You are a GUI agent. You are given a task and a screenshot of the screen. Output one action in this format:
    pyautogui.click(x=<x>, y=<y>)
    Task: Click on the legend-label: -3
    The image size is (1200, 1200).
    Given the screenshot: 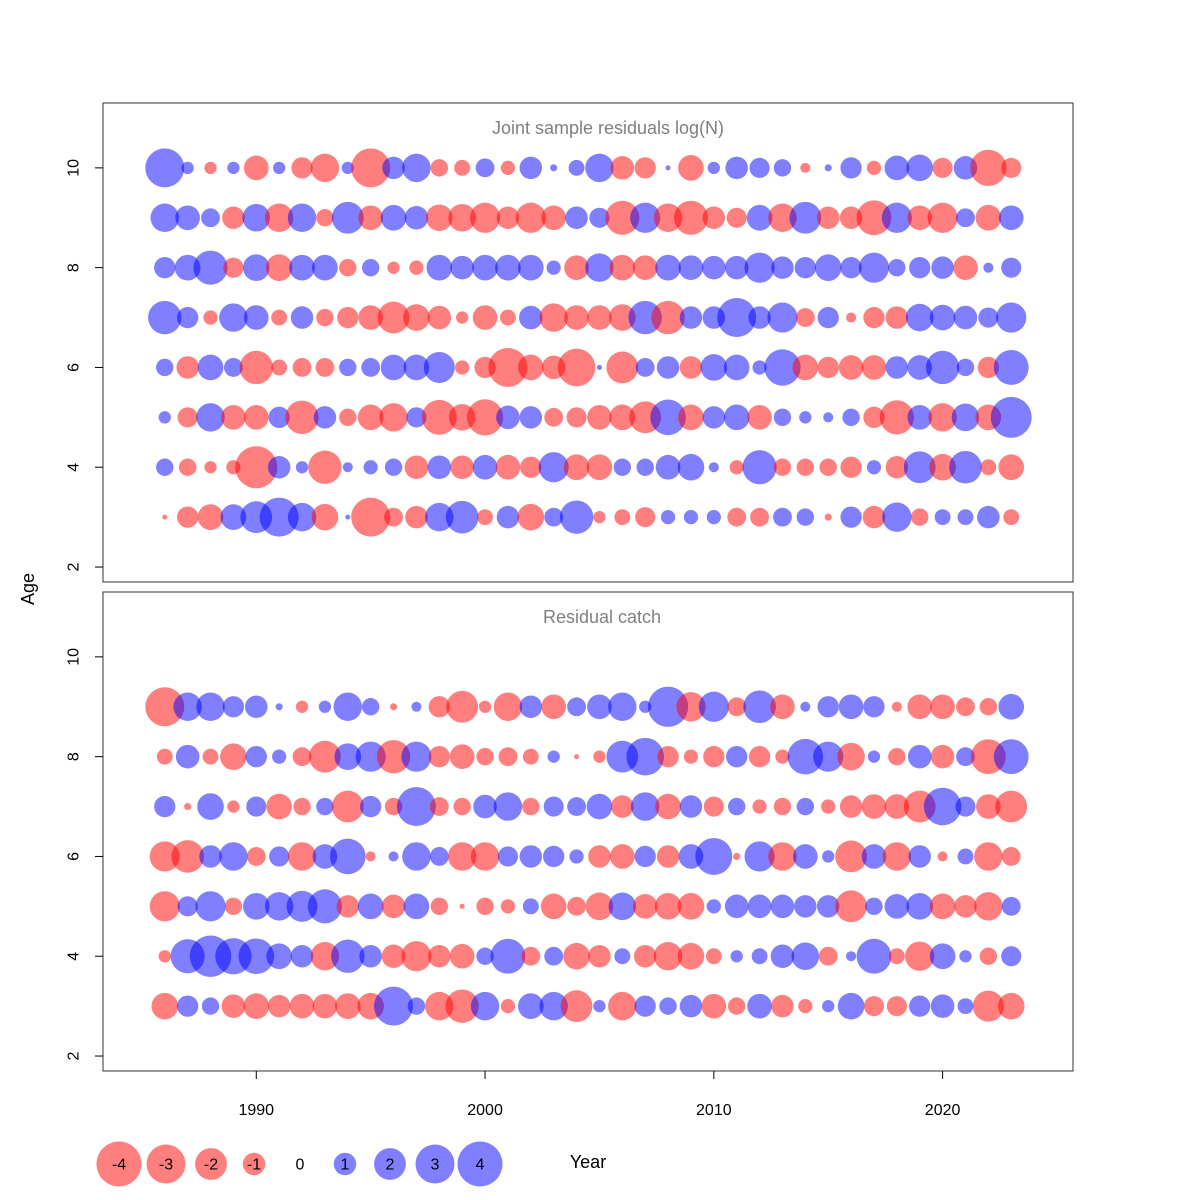 What is the action you would take?
    pyautogui.click(x=166, y=1165)
    